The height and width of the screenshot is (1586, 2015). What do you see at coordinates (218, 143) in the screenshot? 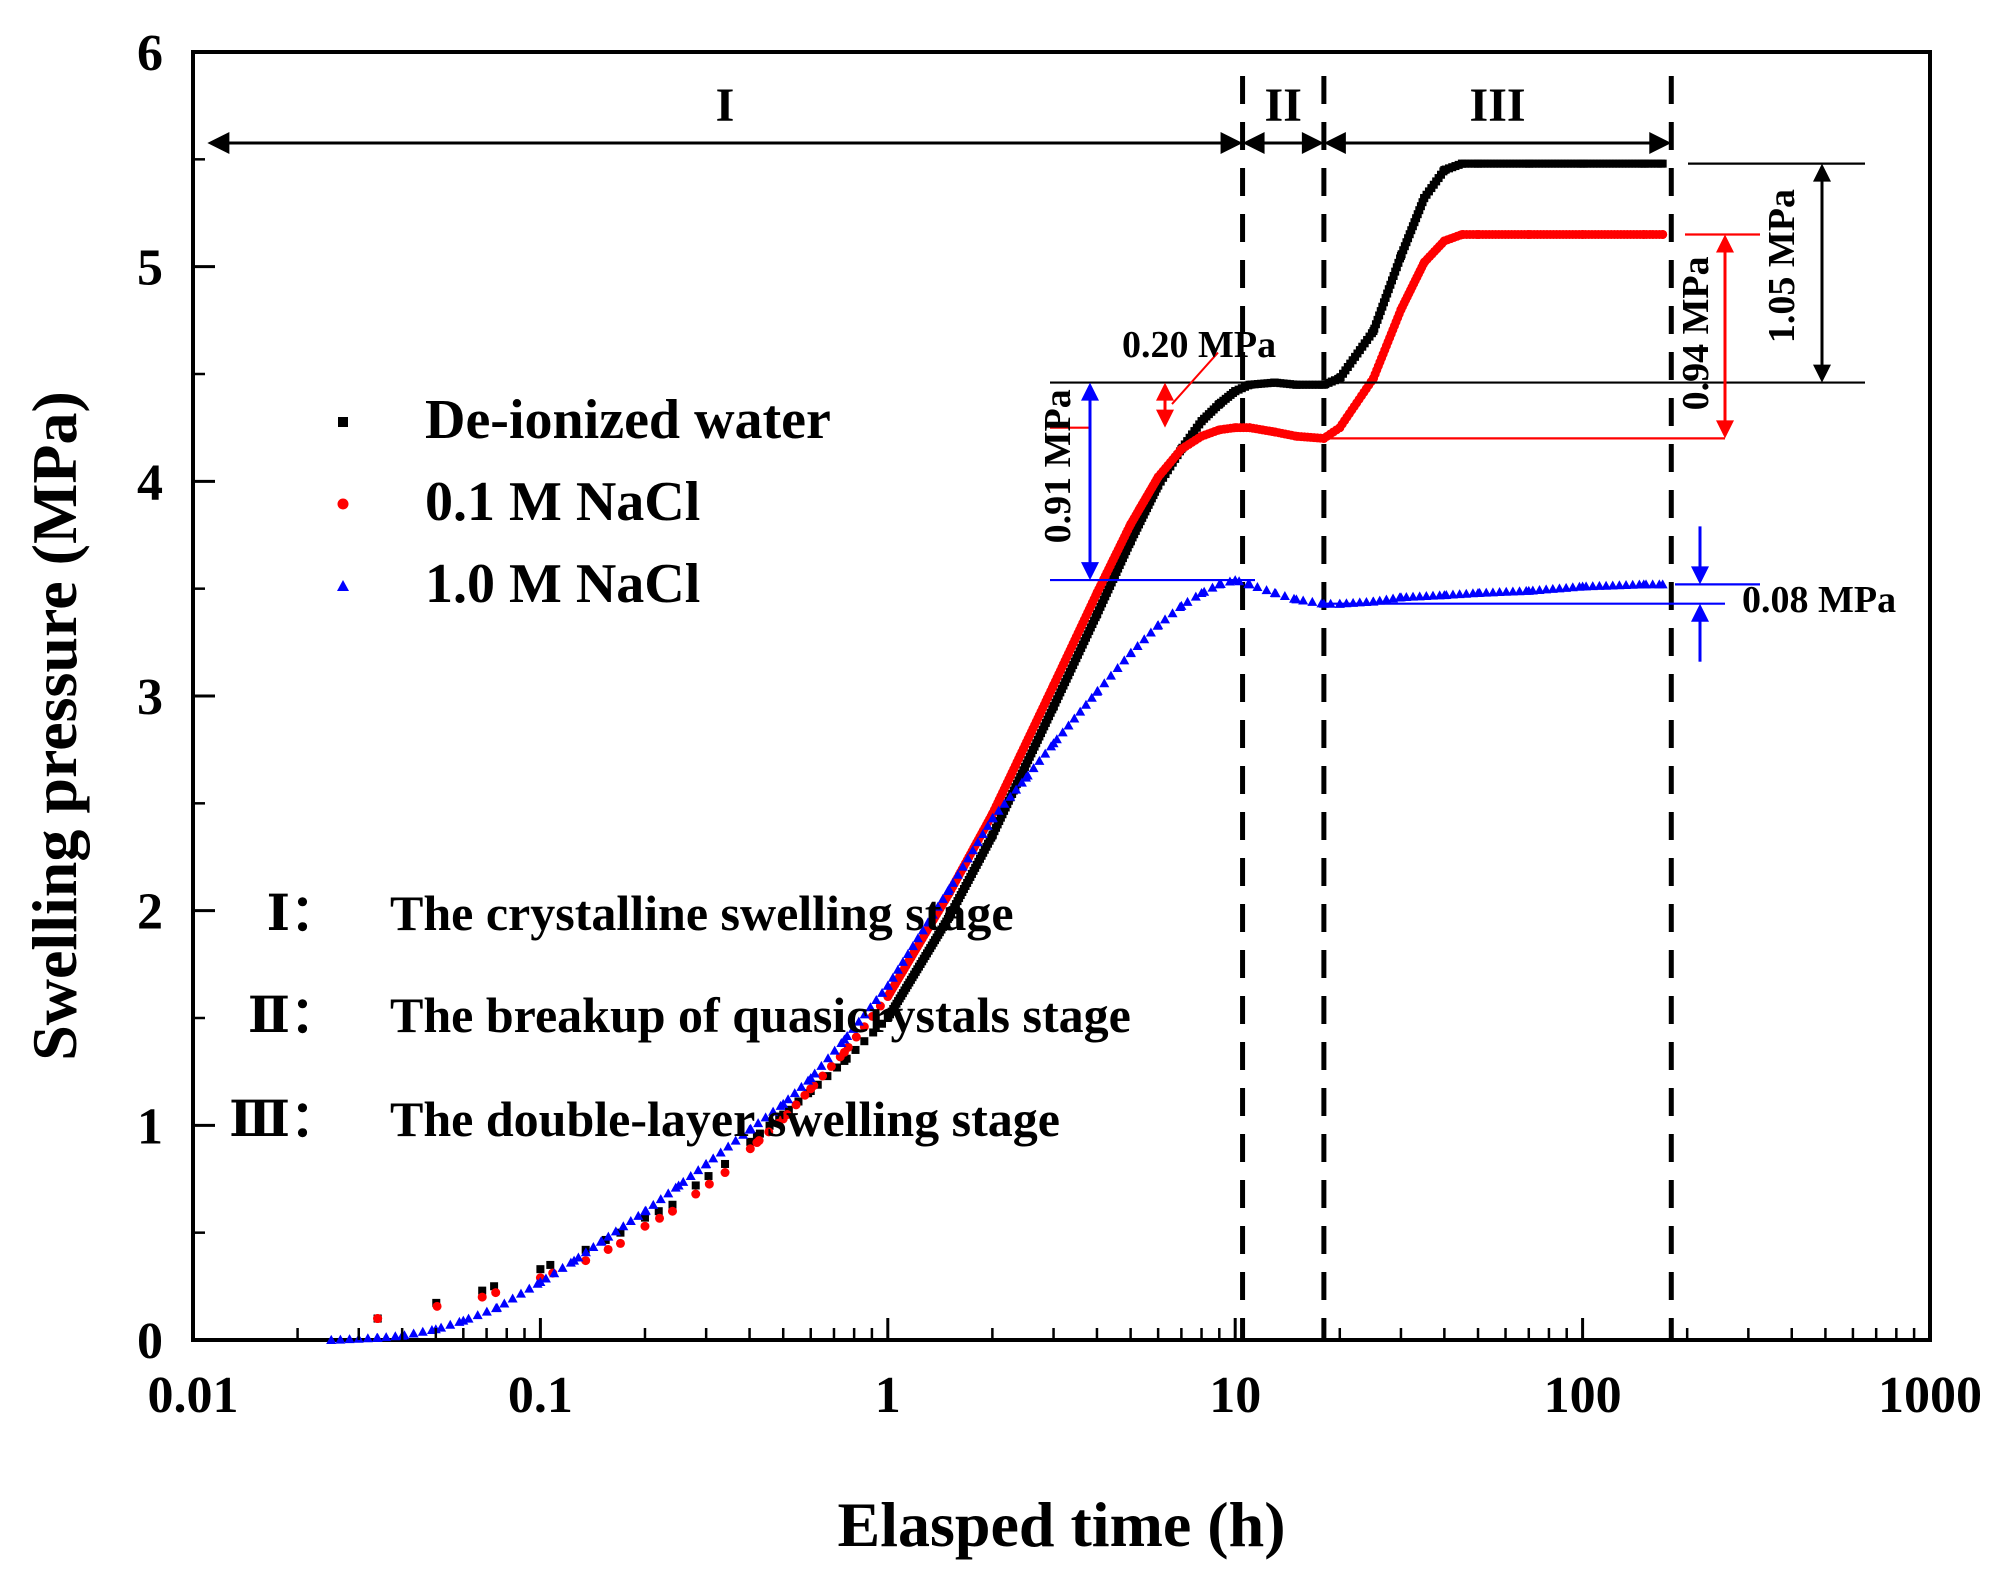
I see `stage-arrow-left` at bounding box center [218, 143].